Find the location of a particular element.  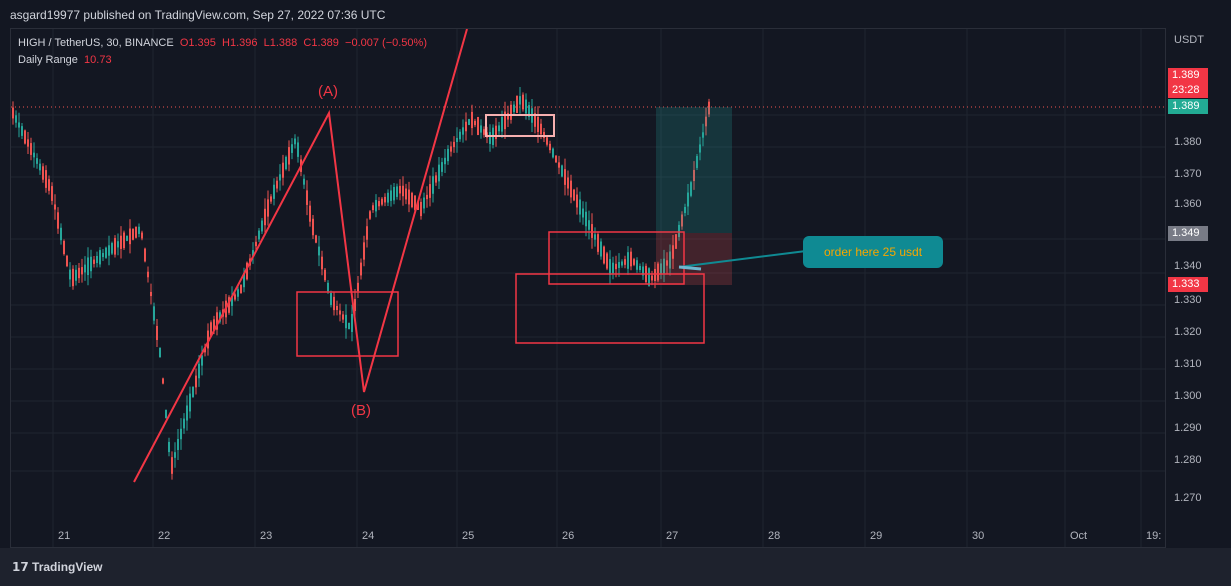

open-value: O1.395 is located at coordinates (197, 43).